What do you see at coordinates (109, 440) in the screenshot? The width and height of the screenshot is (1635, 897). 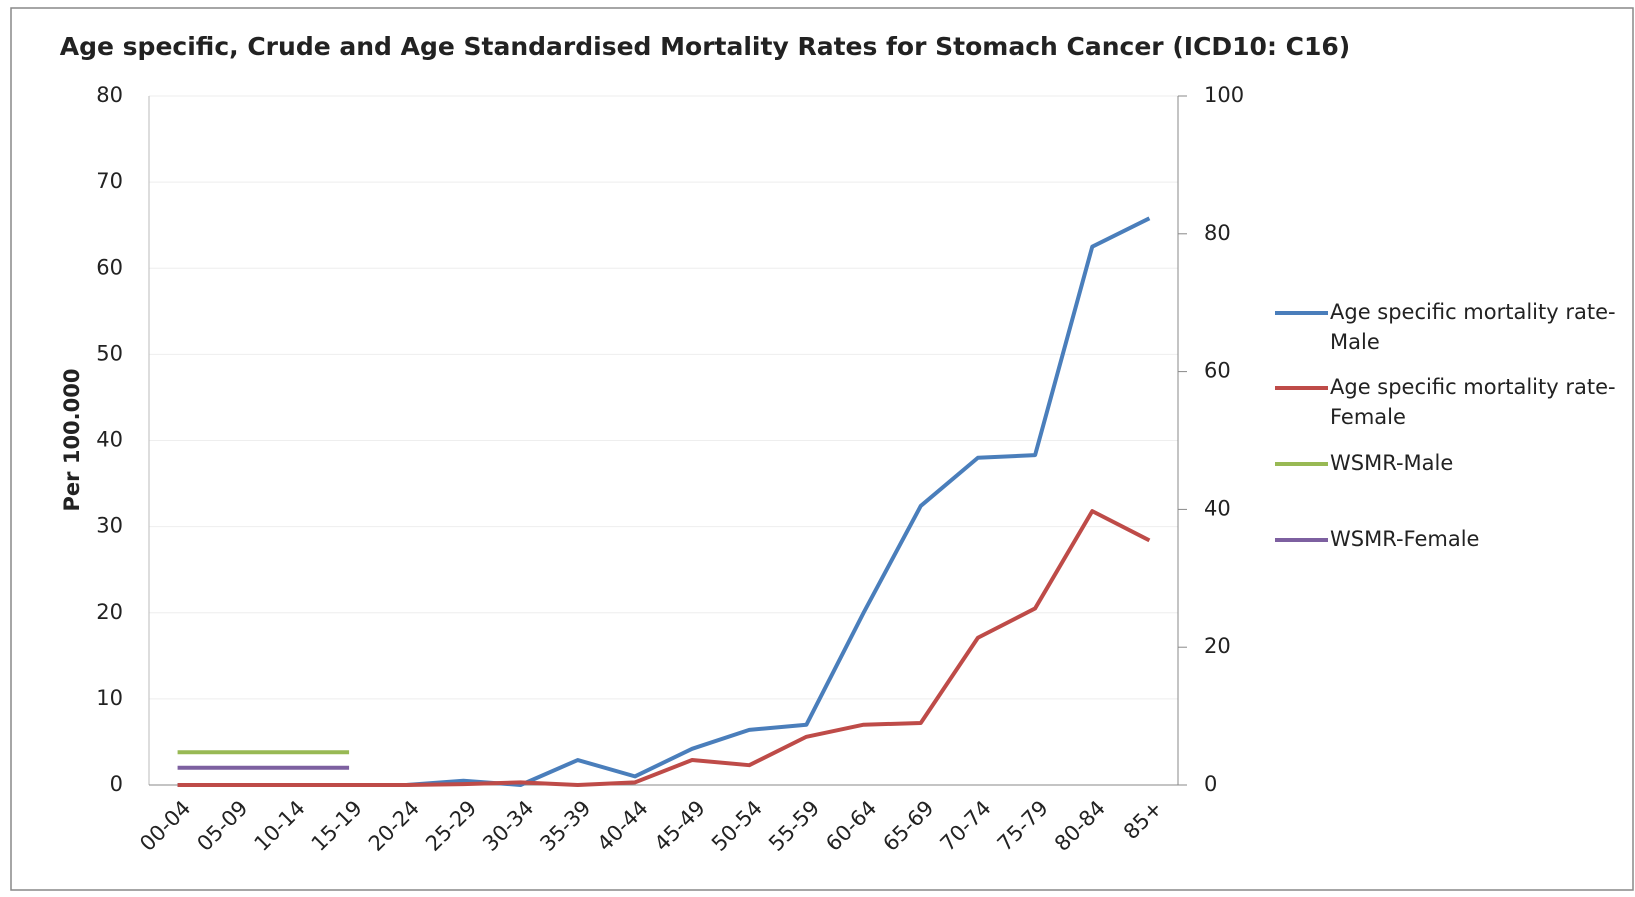 I see `y-tick-label: 40` at bounding box center [109, 440].